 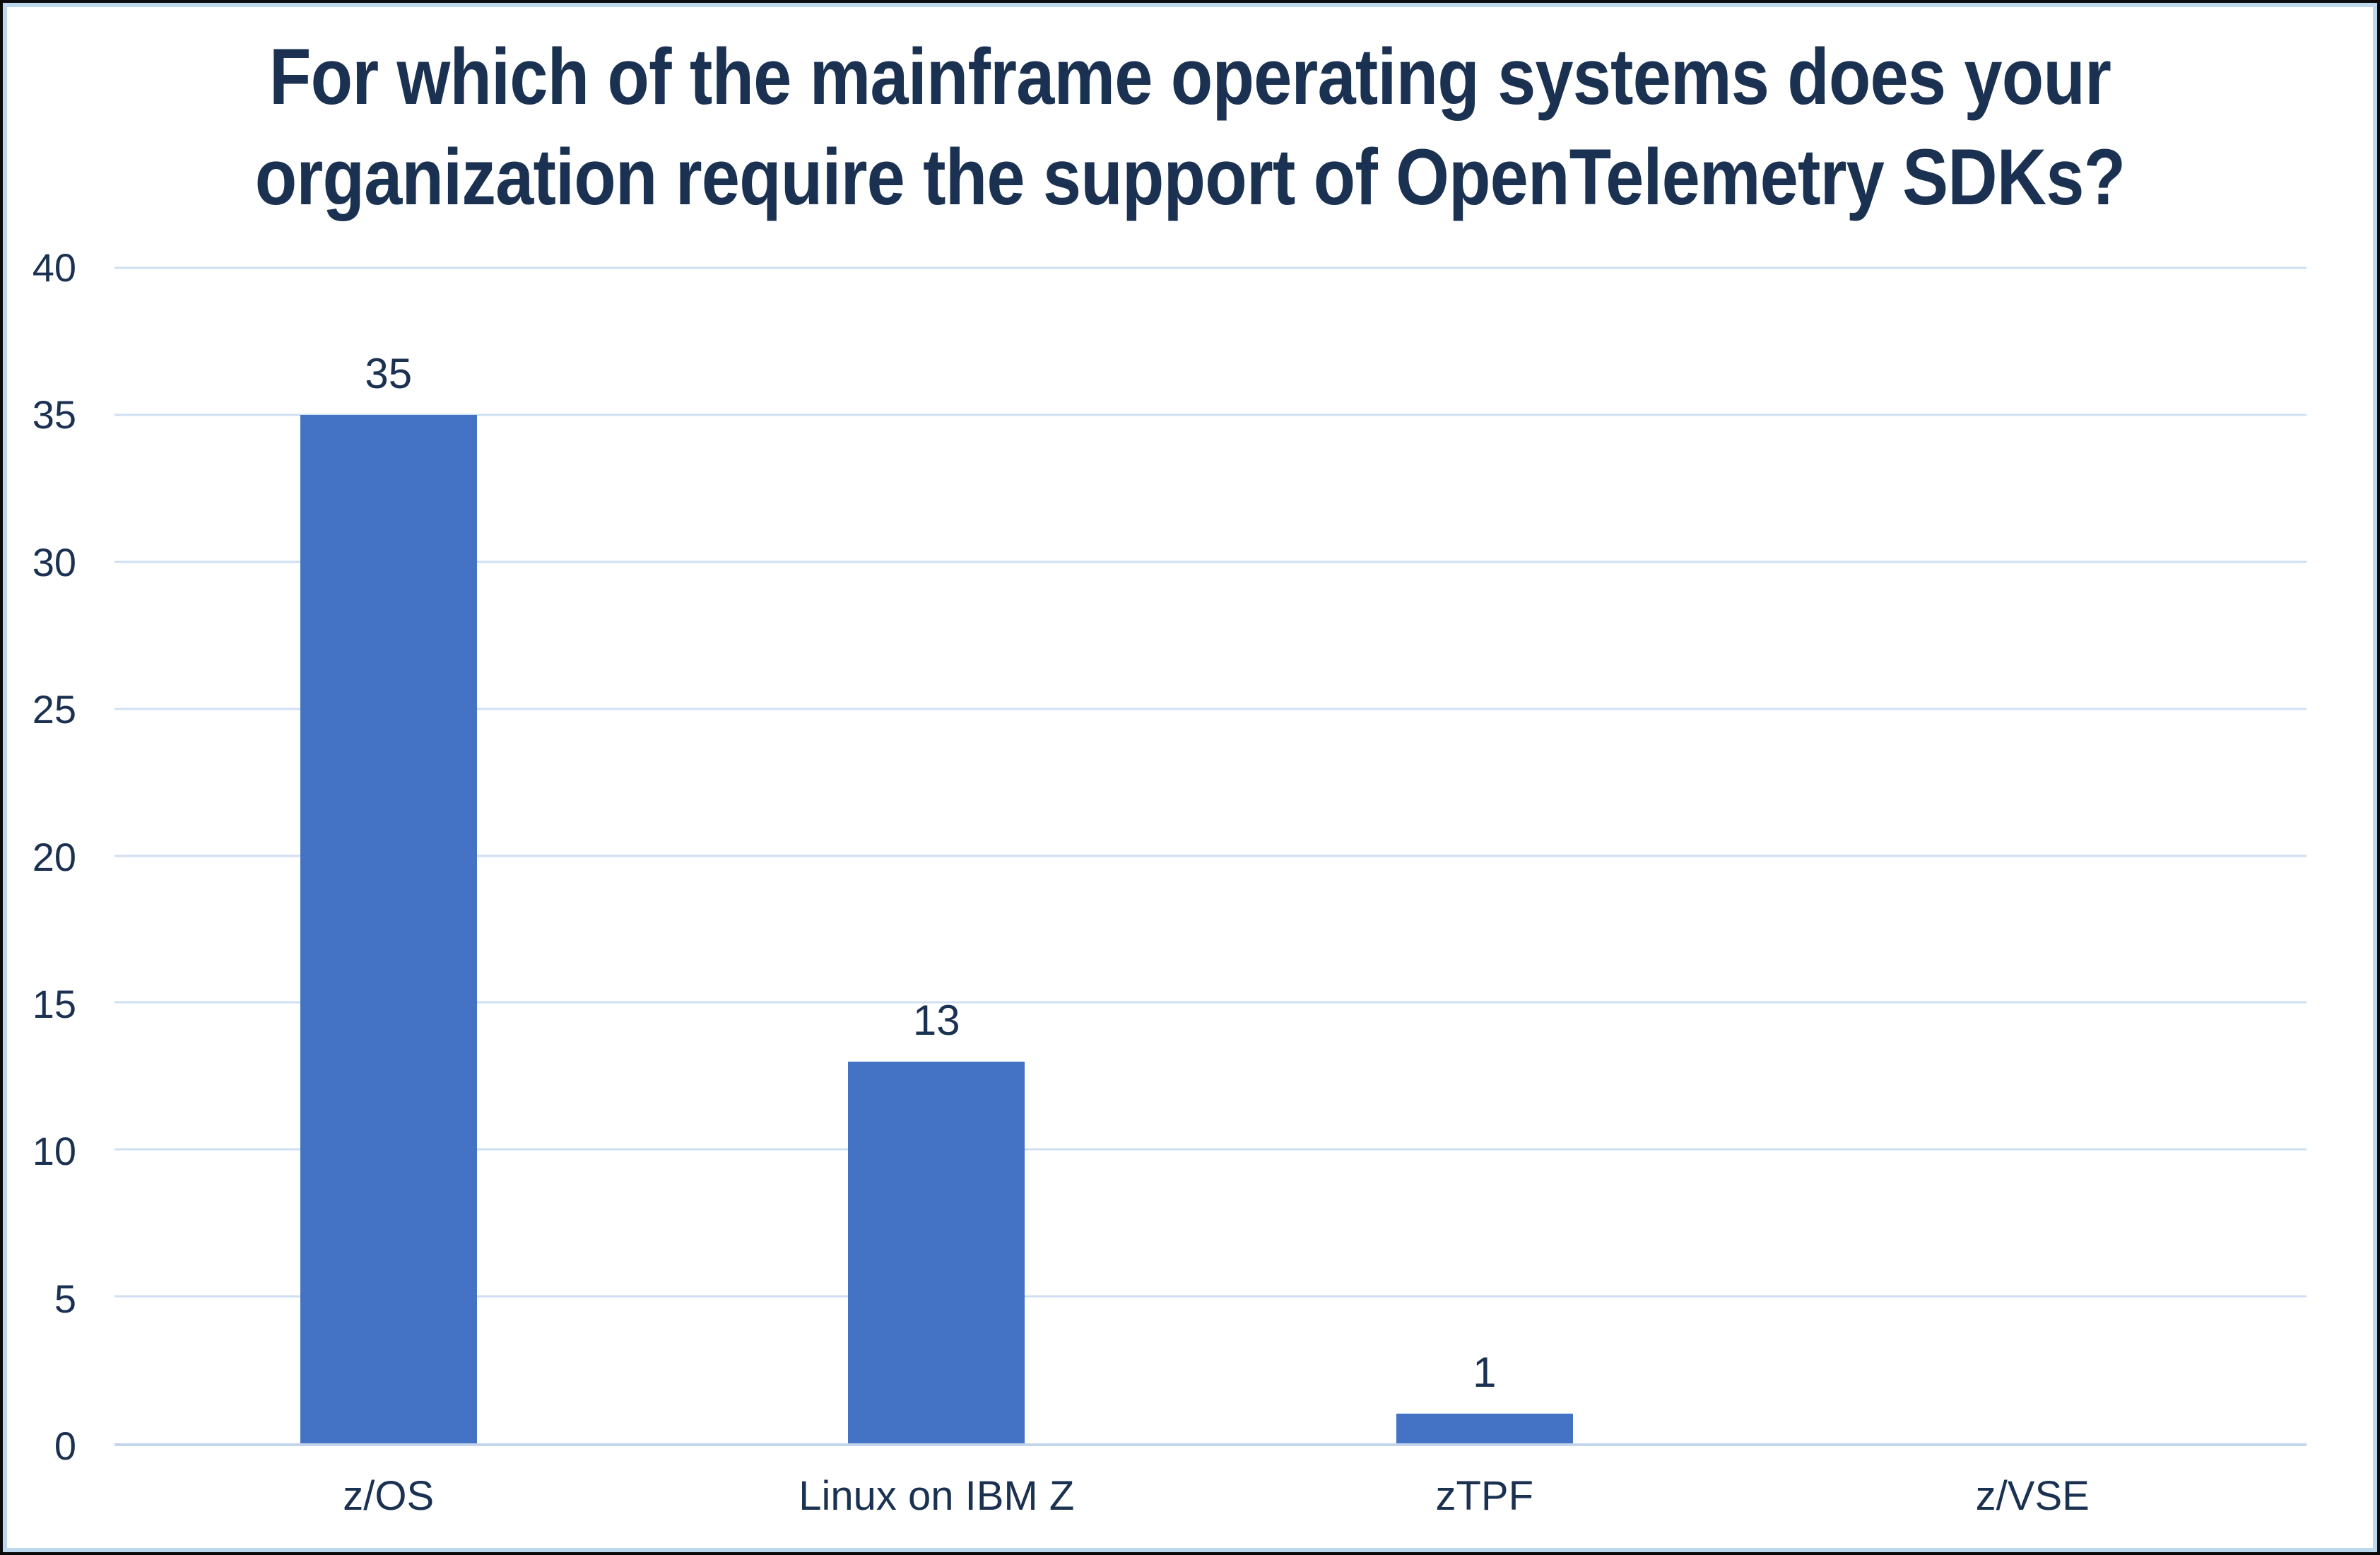 What do you see at coordinates (1485, 1373) in the screenshot?
I see `bar-value-label: 1` at bounding box center [1485, 1373].